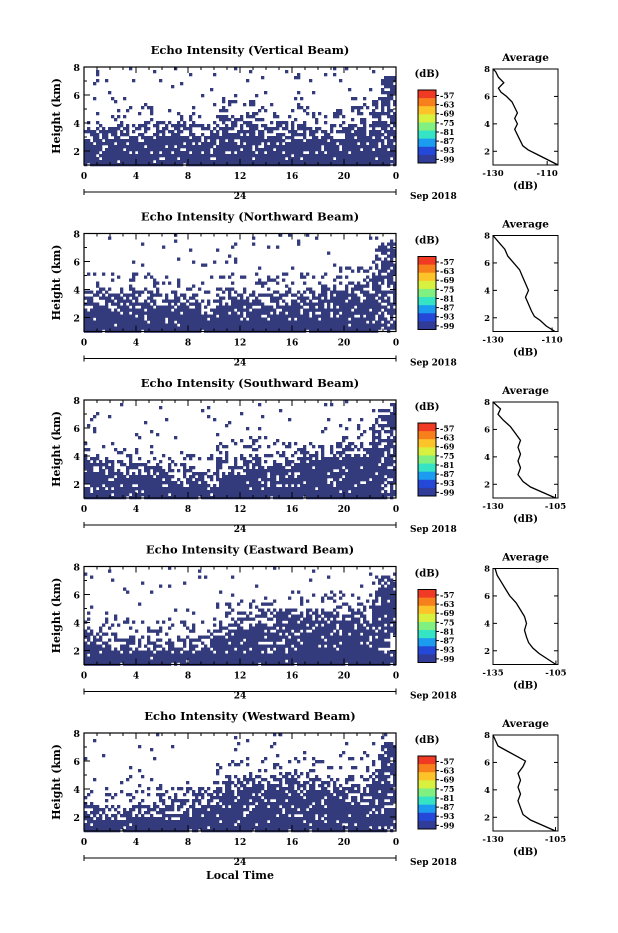  What do you see at coordinates (56, 116) in the screenshot?
I see `y-axis-label: Height (km)` at bounding box center [56, 116].